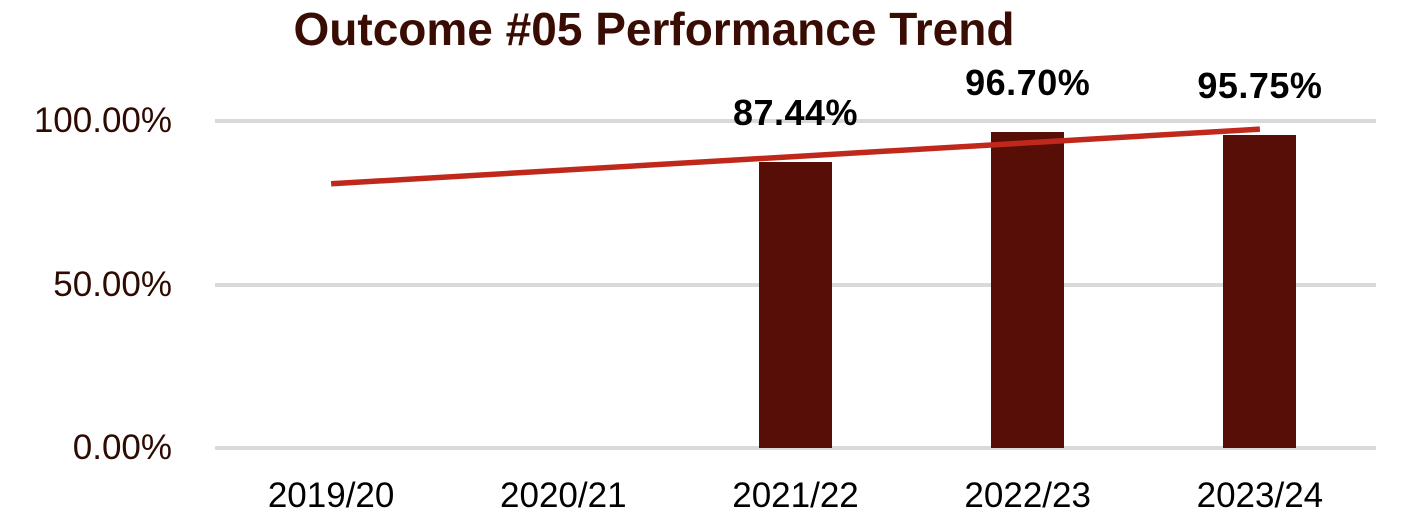 This screenshot has width=1428, height=528. I want to click on bar-data-label: 95.75%, so click(1260, 85).